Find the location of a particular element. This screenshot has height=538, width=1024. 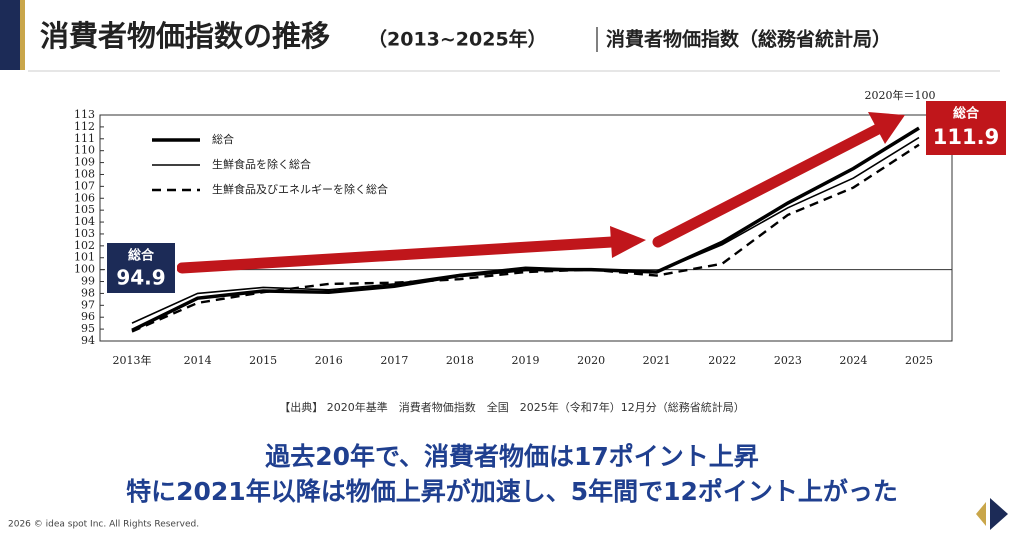

x-tick-label: 2015 is located at coordinates (263, 360).